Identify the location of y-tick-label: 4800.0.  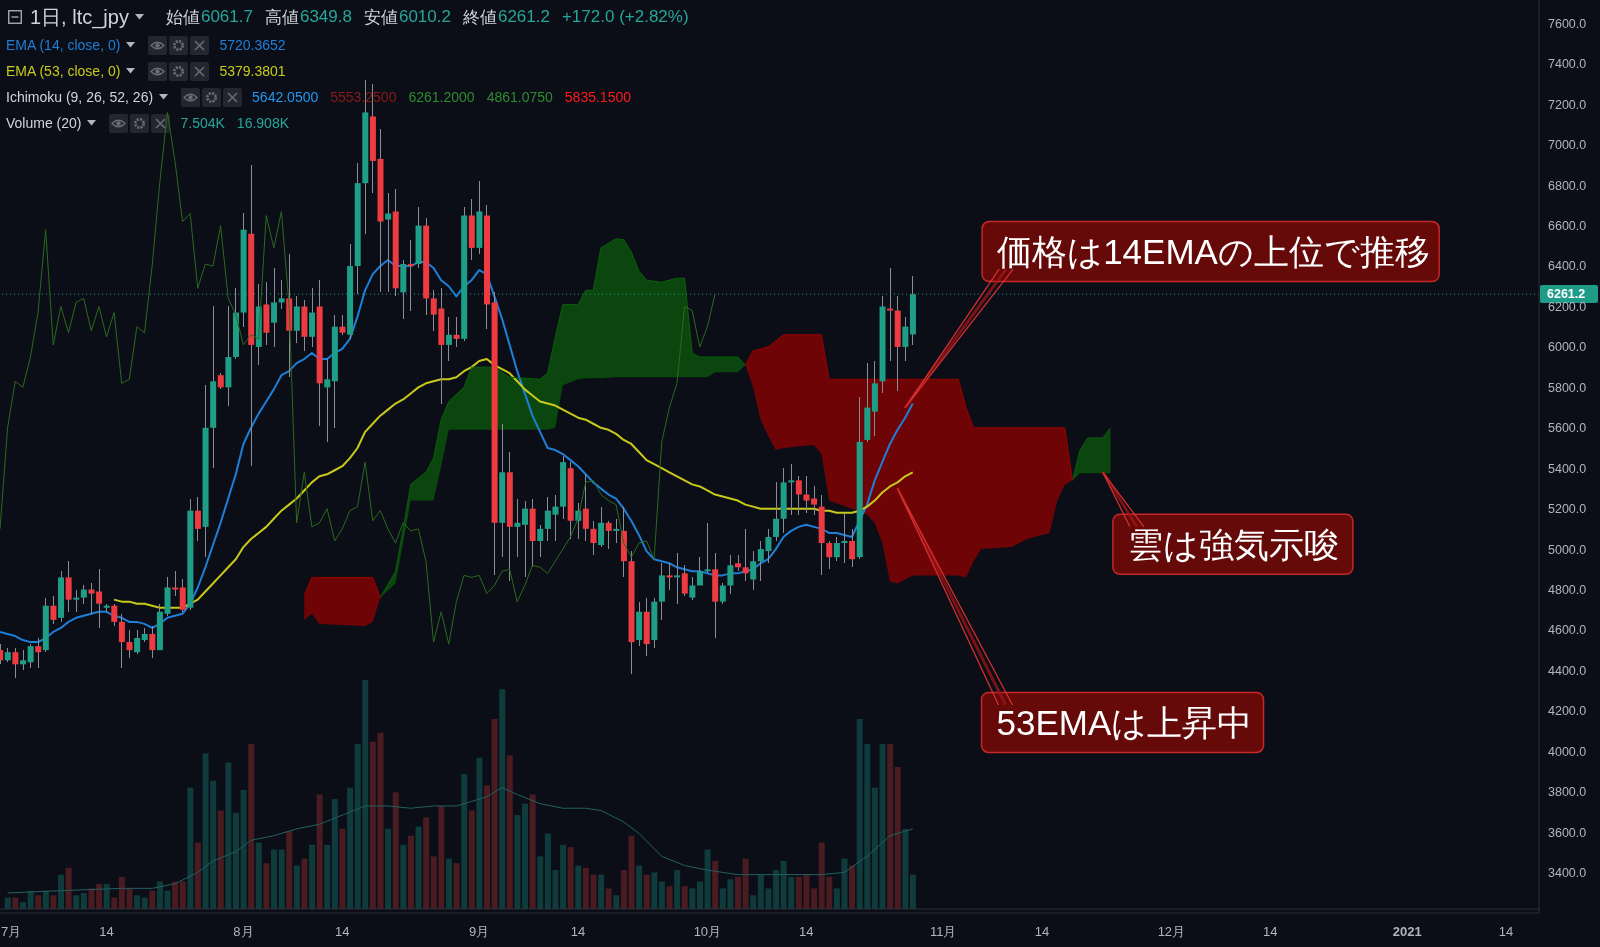
(1567, 589).